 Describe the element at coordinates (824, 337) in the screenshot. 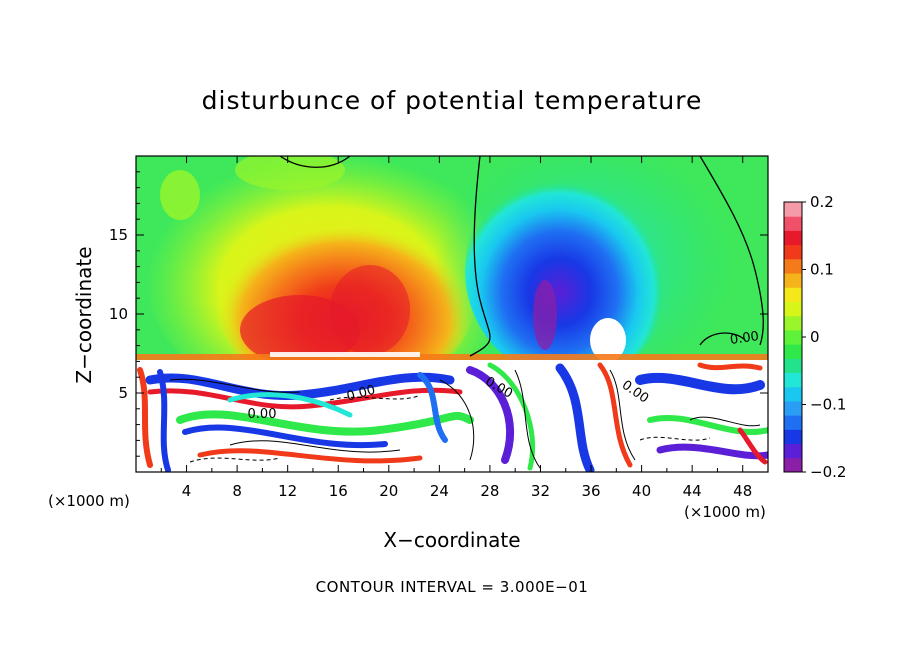

I see `colorbar-ticks: 0.2 0.1 0 −0.1 −0.2` at that location.